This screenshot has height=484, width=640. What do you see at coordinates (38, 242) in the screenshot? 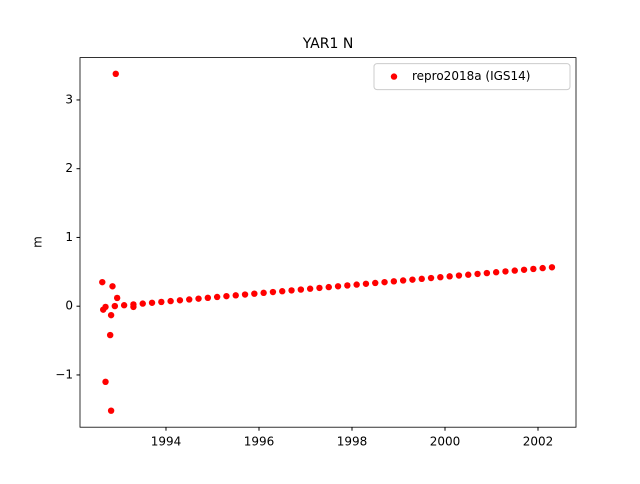
I see `y-axis-label: m` at bounding box center [38, 242].